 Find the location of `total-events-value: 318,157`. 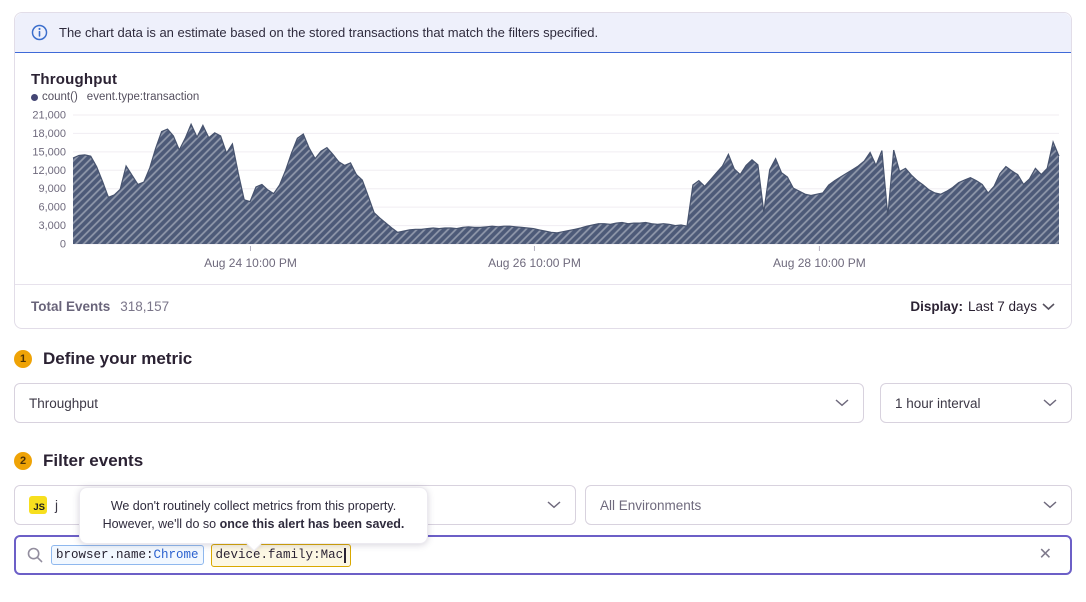

total-events-value: 318,157 is located at coordinates (145, 306).